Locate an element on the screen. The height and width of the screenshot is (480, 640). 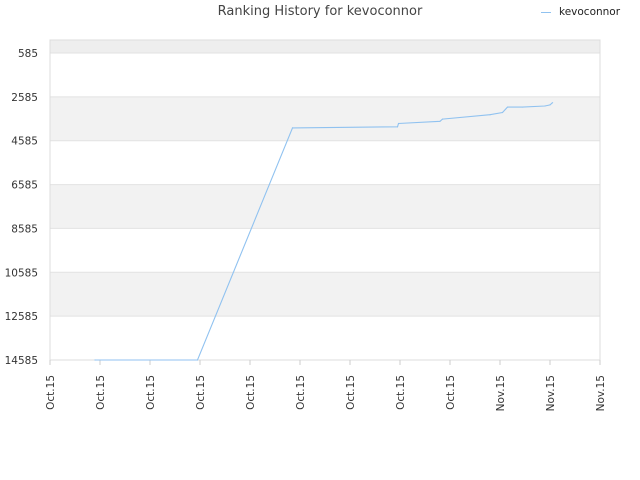
y-tick-label: 585 is located at coordinates (28, 54).